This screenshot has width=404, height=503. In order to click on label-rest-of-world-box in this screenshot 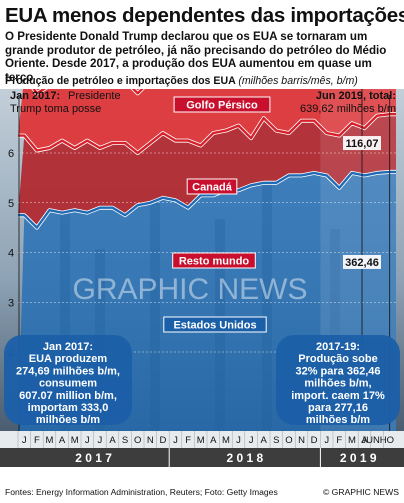, I will do `click(214, 260)`.